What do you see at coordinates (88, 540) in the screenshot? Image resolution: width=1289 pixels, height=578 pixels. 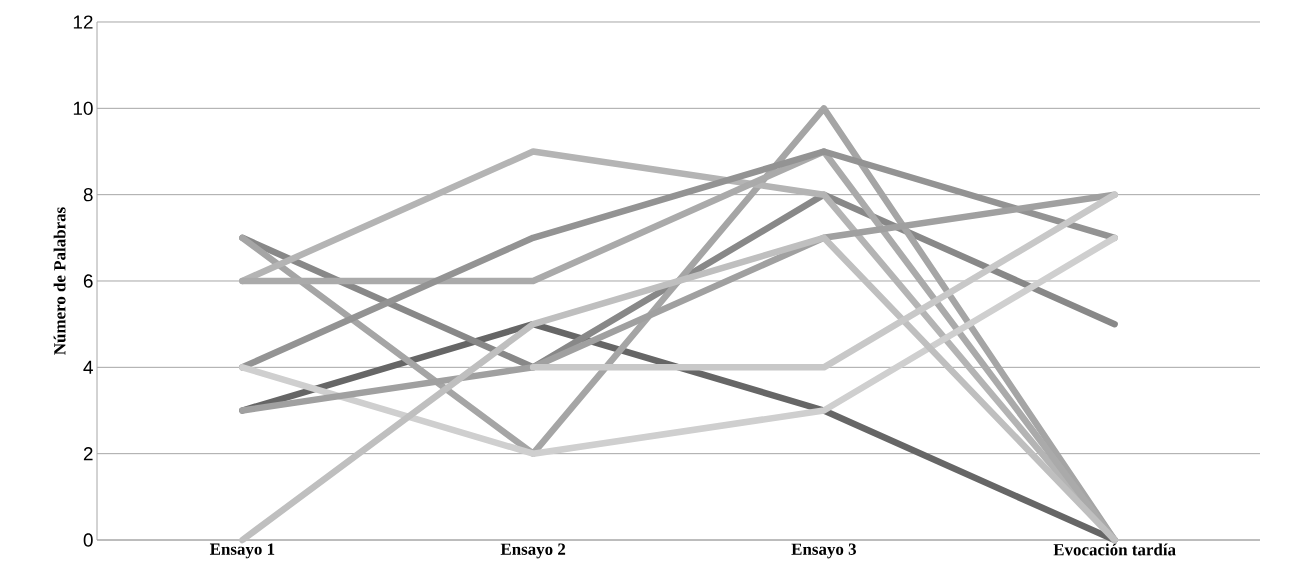 I see `y-tick-label: 0` at bounding box center [88, 540].